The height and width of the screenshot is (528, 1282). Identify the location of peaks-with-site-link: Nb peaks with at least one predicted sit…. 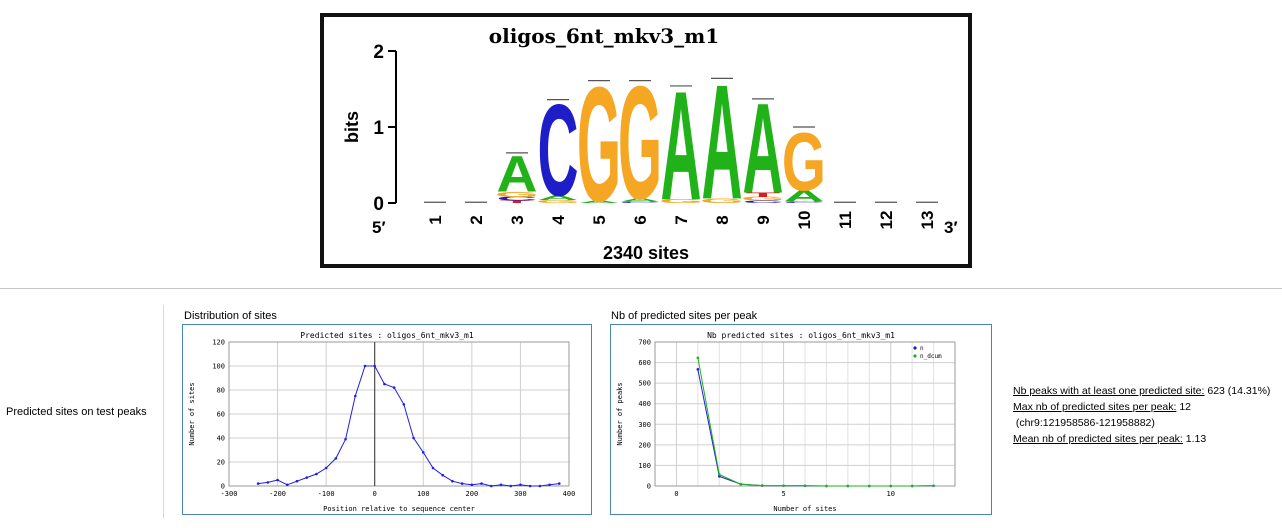
(1109, 391).